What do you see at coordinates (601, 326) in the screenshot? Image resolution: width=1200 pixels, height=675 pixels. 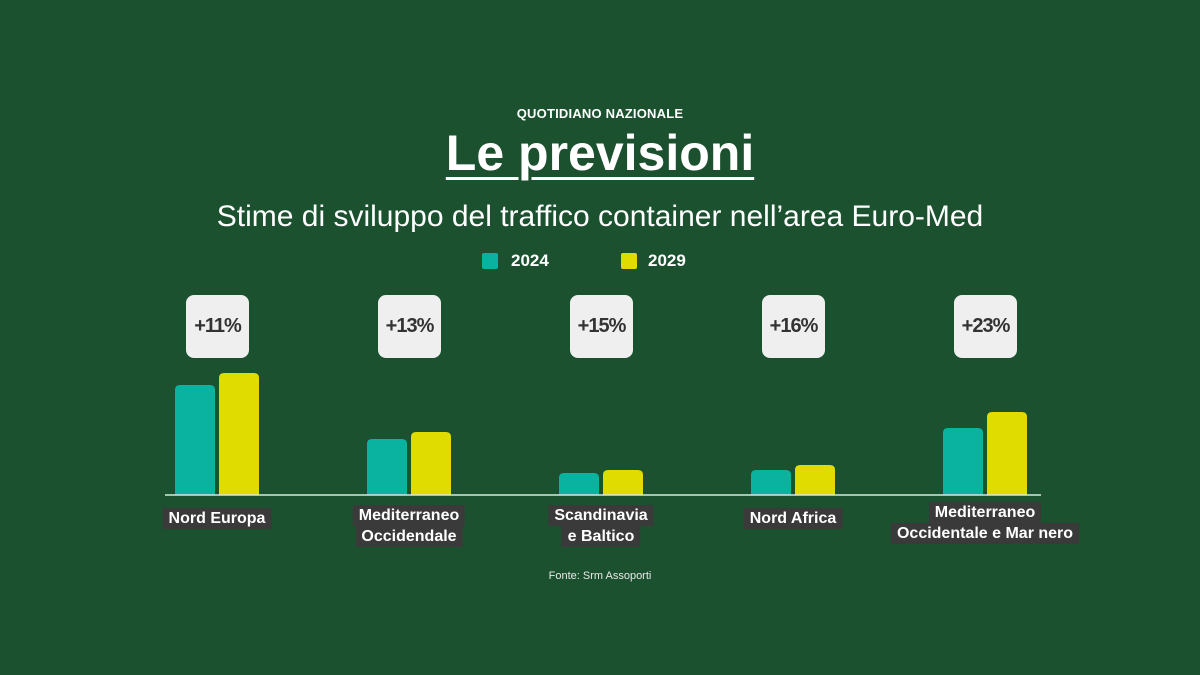 I see `growth-badge: +15%` at bounding box center [601, 326].